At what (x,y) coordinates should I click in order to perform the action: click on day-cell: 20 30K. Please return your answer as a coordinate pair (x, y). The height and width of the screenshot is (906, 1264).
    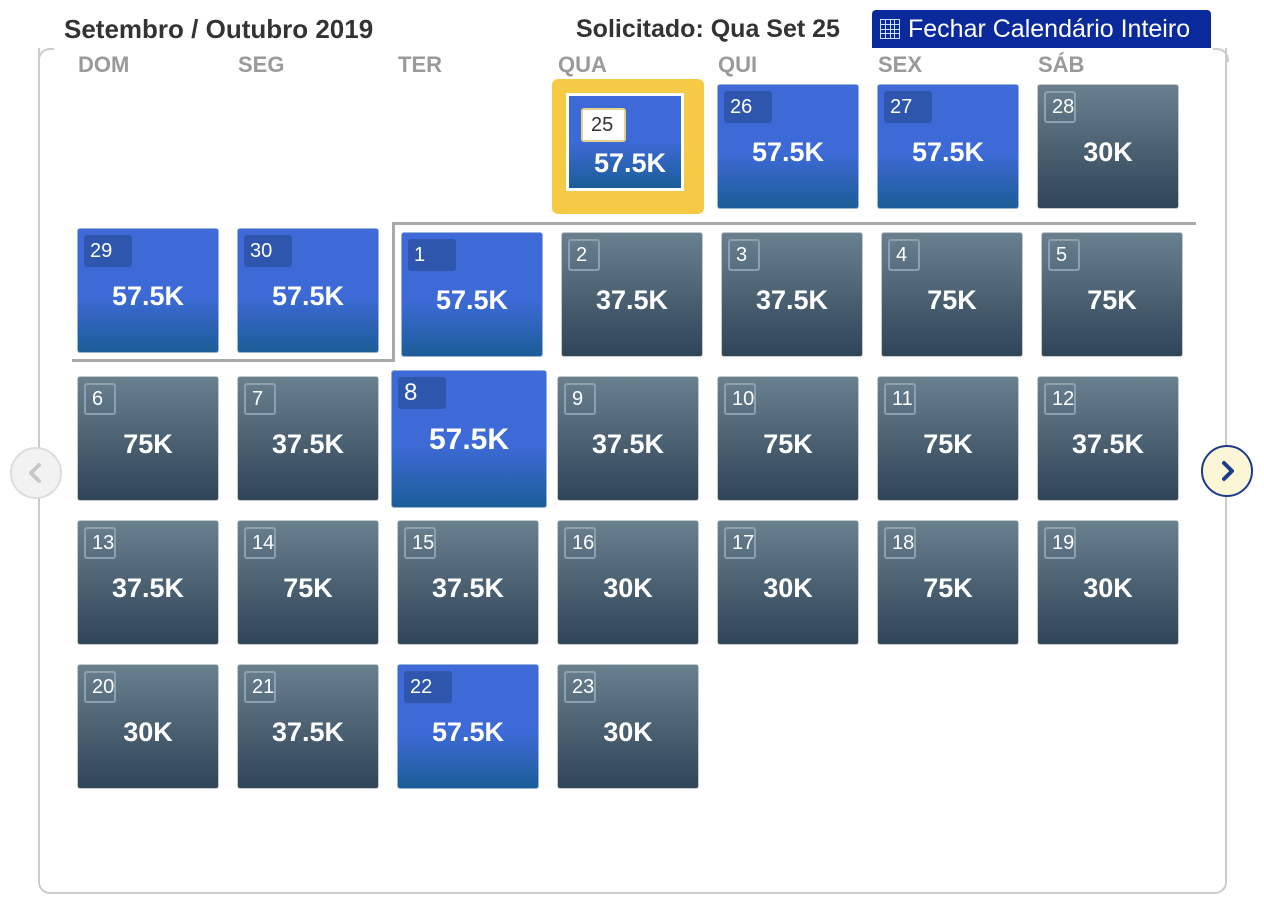
    Looking at the image, I should click on (148, 726).